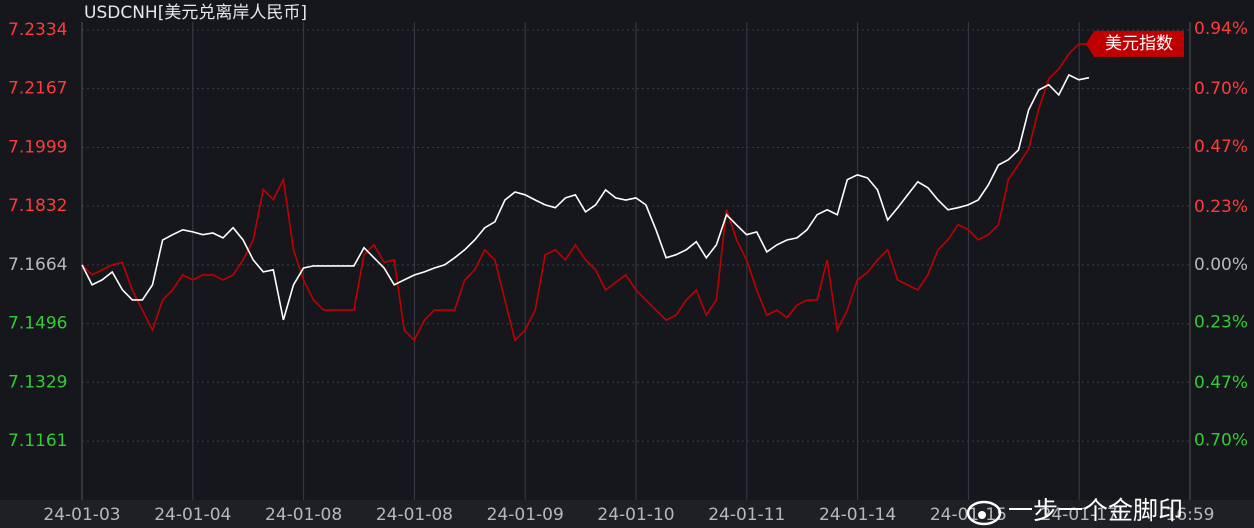 The image size is (1254, 528). I want to click on y-tick-label: 7.1832, so click(37, 206).